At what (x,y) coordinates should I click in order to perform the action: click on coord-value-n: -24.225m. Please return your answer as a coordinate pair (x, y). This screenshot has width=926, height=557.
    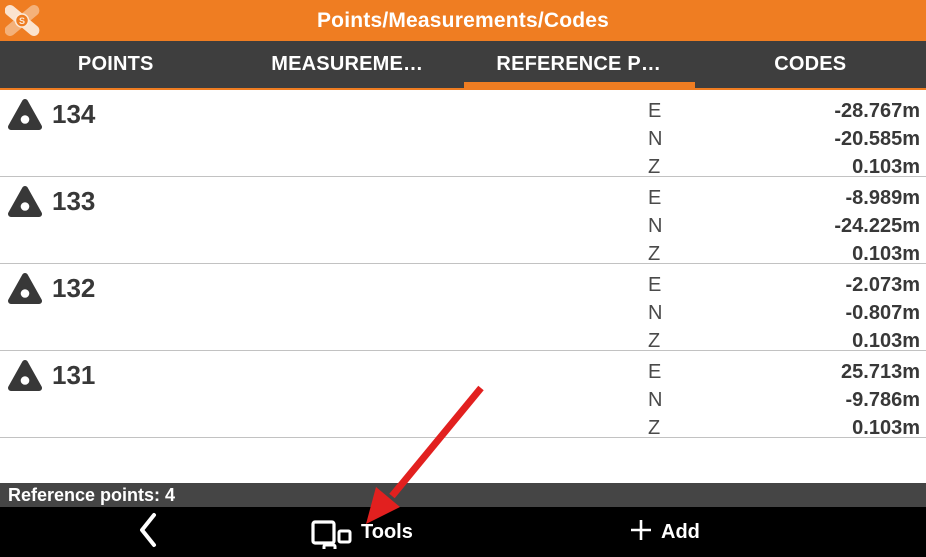
    Looking at the image, I should click on (877, 225).